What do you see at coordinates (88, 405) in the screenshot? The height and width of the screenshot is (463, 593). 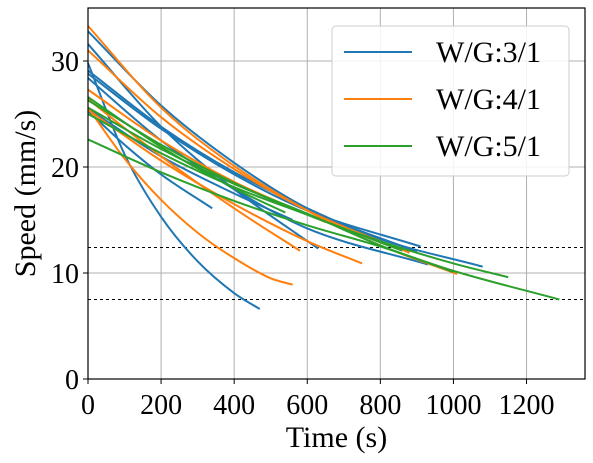 I see `x-tick-label: 0` at bounding box center [88, 405].